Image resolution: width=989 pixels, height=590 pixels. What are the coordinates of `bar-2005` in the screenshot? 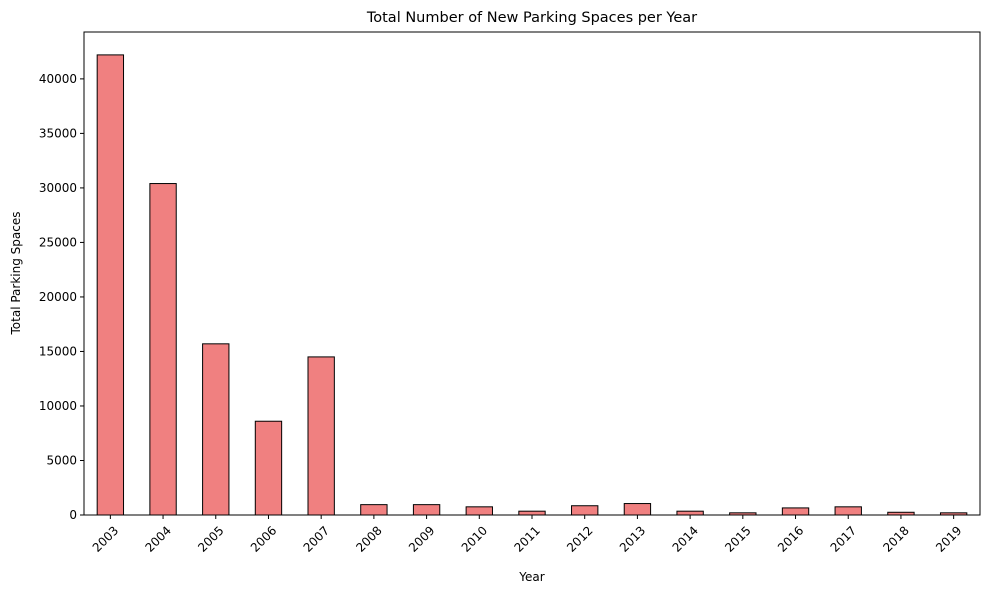 It's located at (216, 429).